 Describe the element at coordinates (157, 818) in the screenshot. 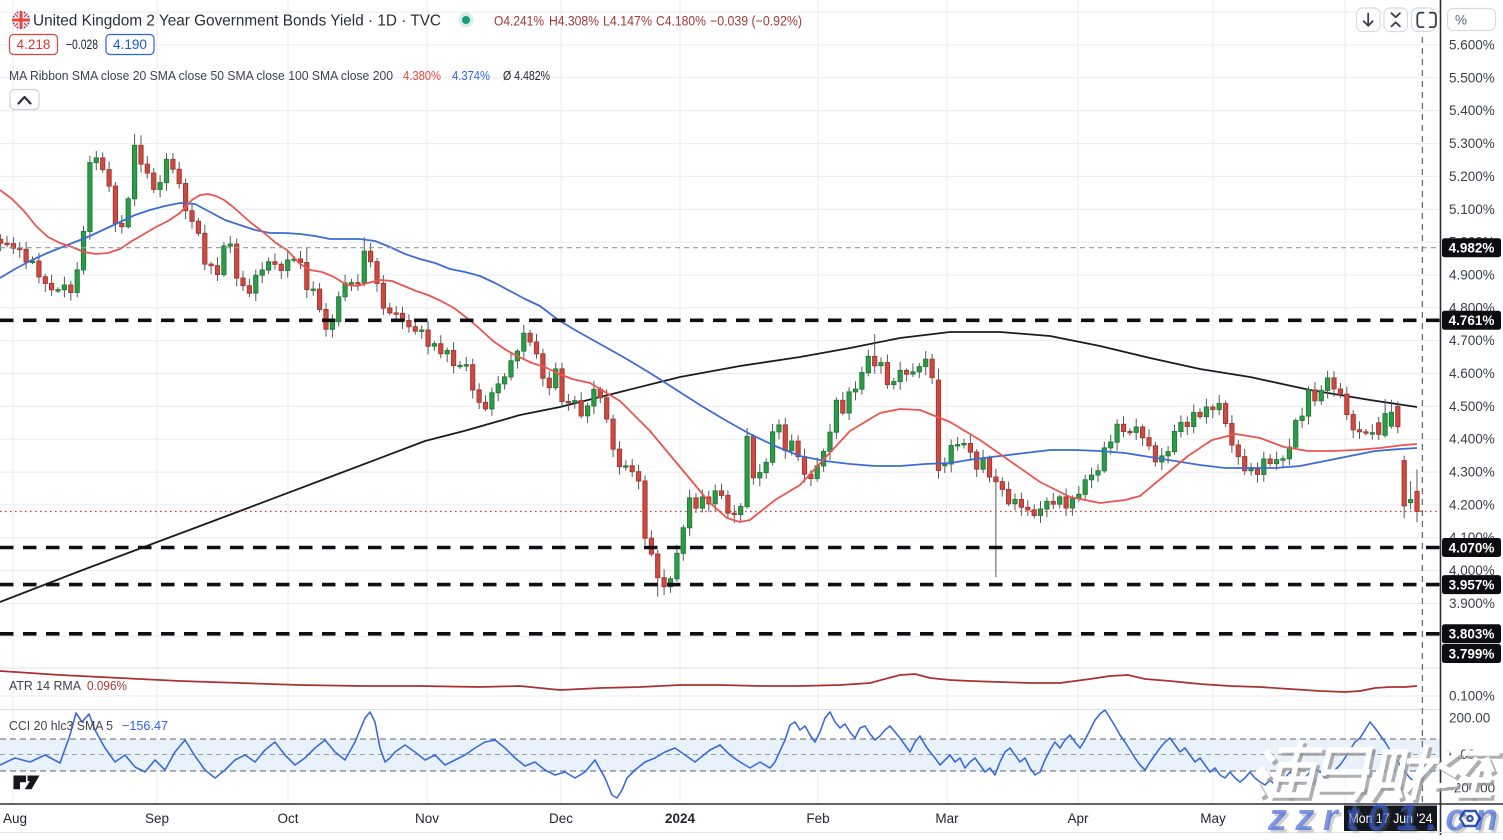

I see `svg-text: Sep` at that location.